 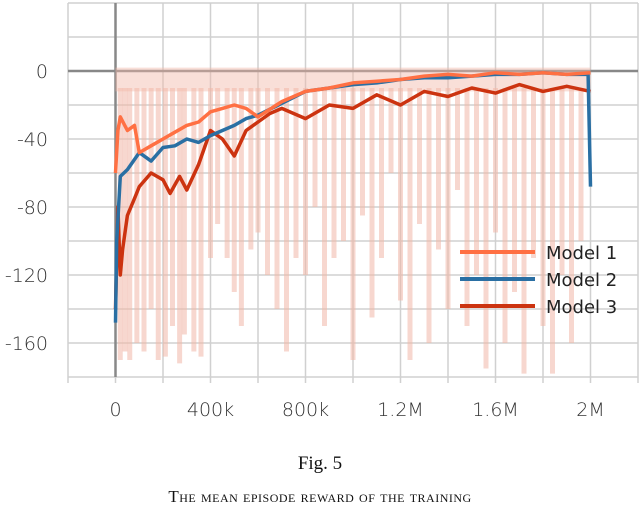 I want to click on figure-label: Fig. 5, so click(x=320, y=463).